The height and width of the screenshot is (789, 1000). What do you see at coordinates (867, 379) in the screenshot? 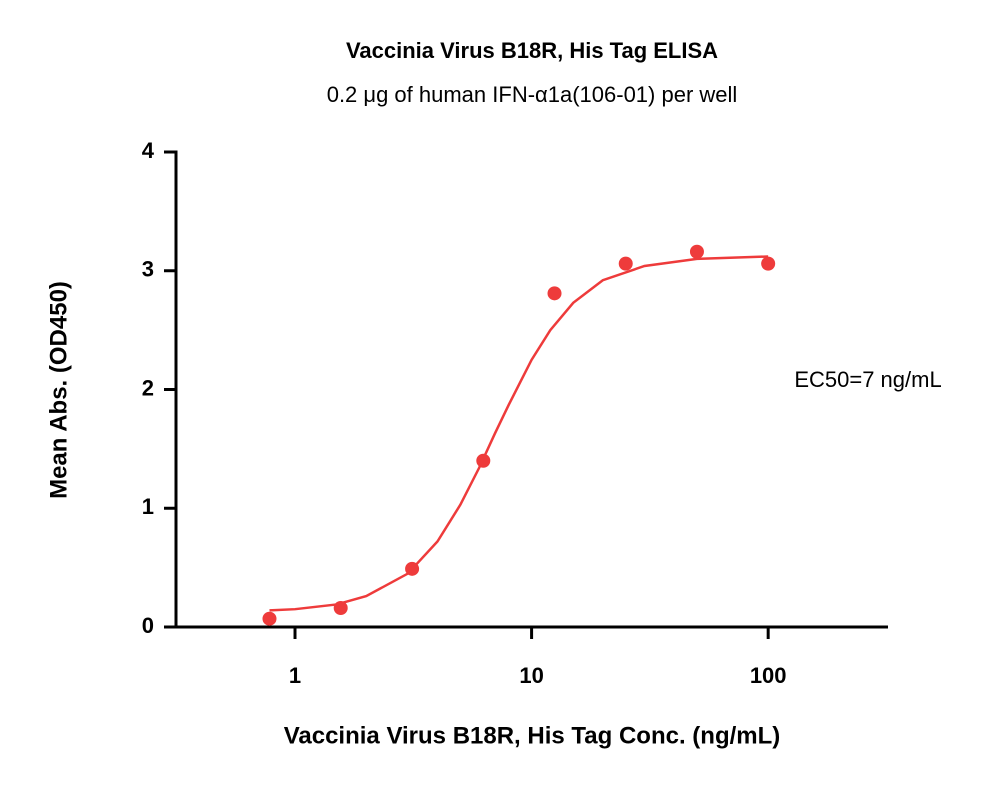
I see `annotation: EC50=7 ng/mL` at bounding box center [867, 379].